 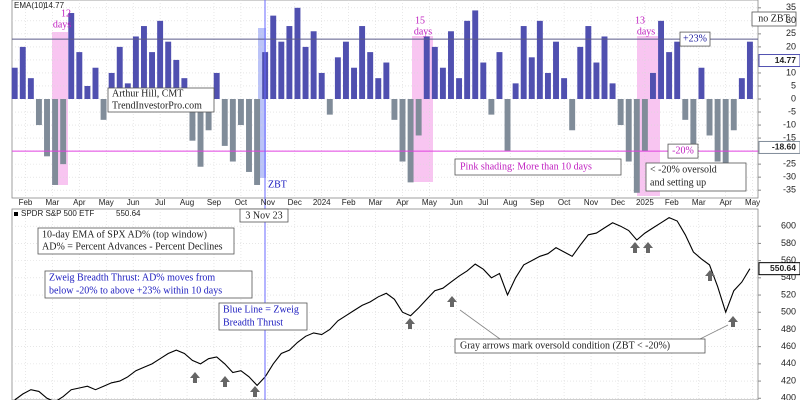 I want to click on legend-value: 550.64, so click(x=128, y=213).